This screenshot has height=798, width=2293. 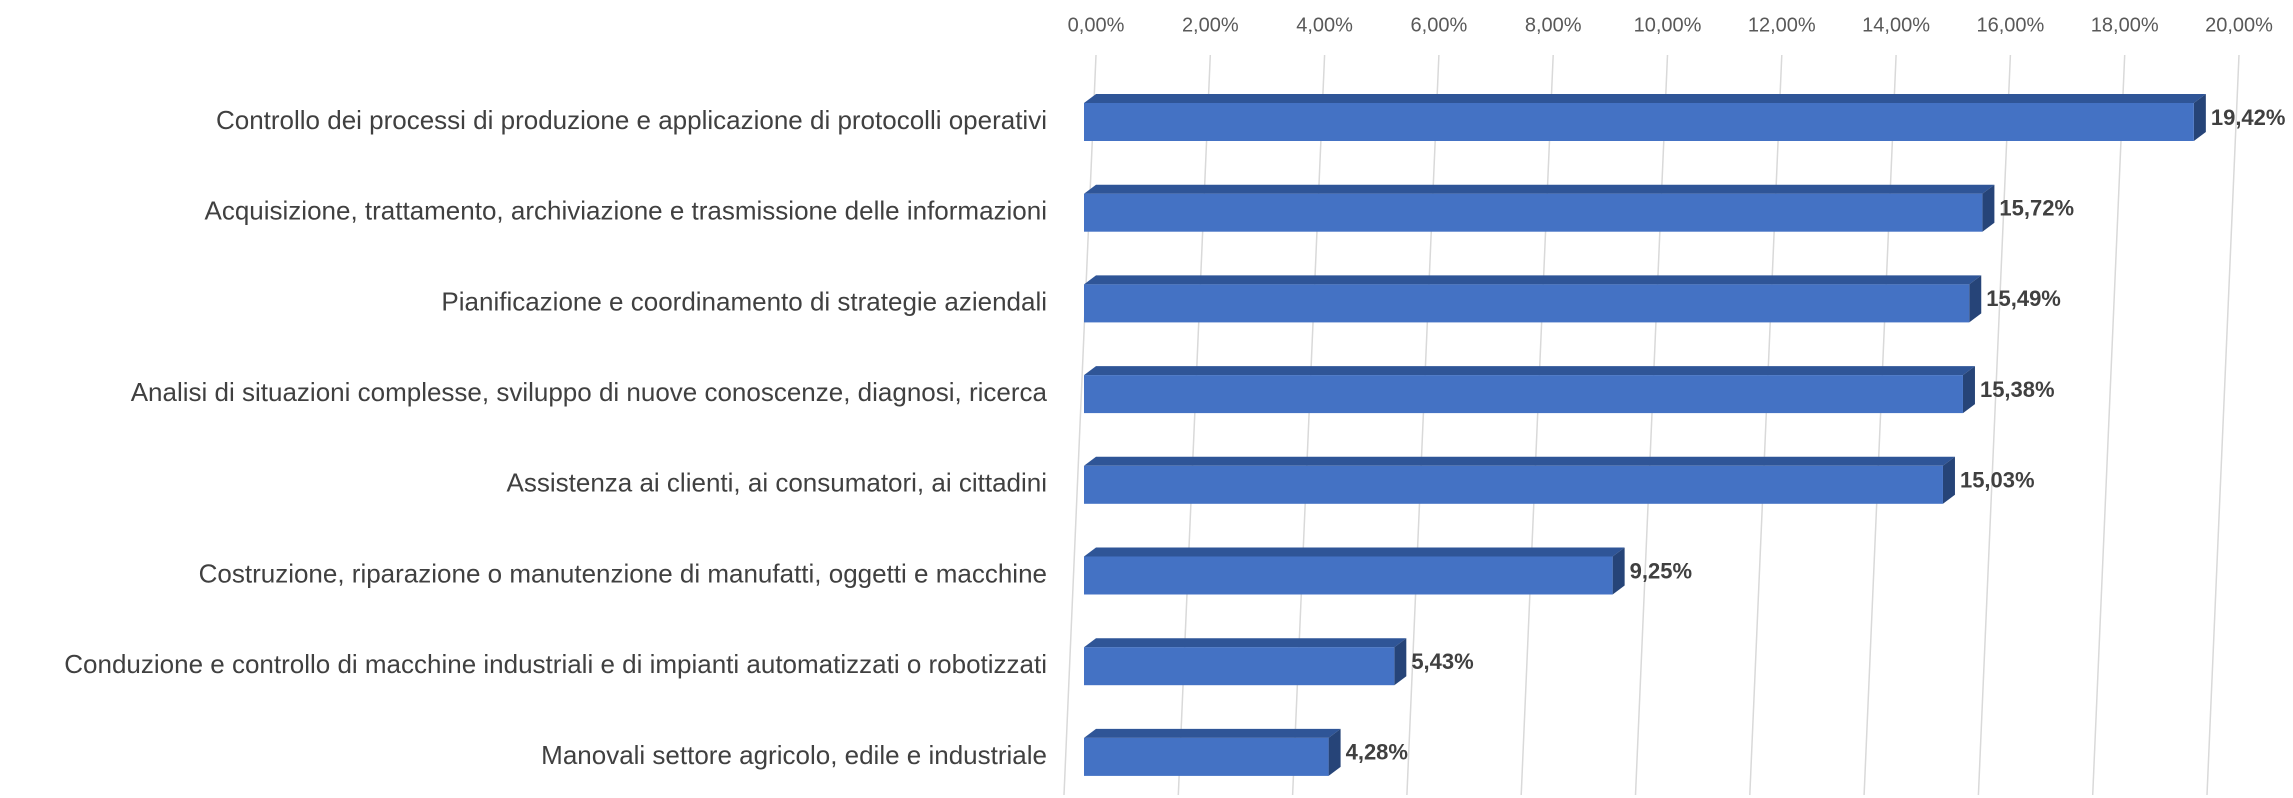 What do you see at coordinates (2125, 25) in the screenshot?
I see `x-tick-label: 18,00%` at bounding box center [2125, 25].